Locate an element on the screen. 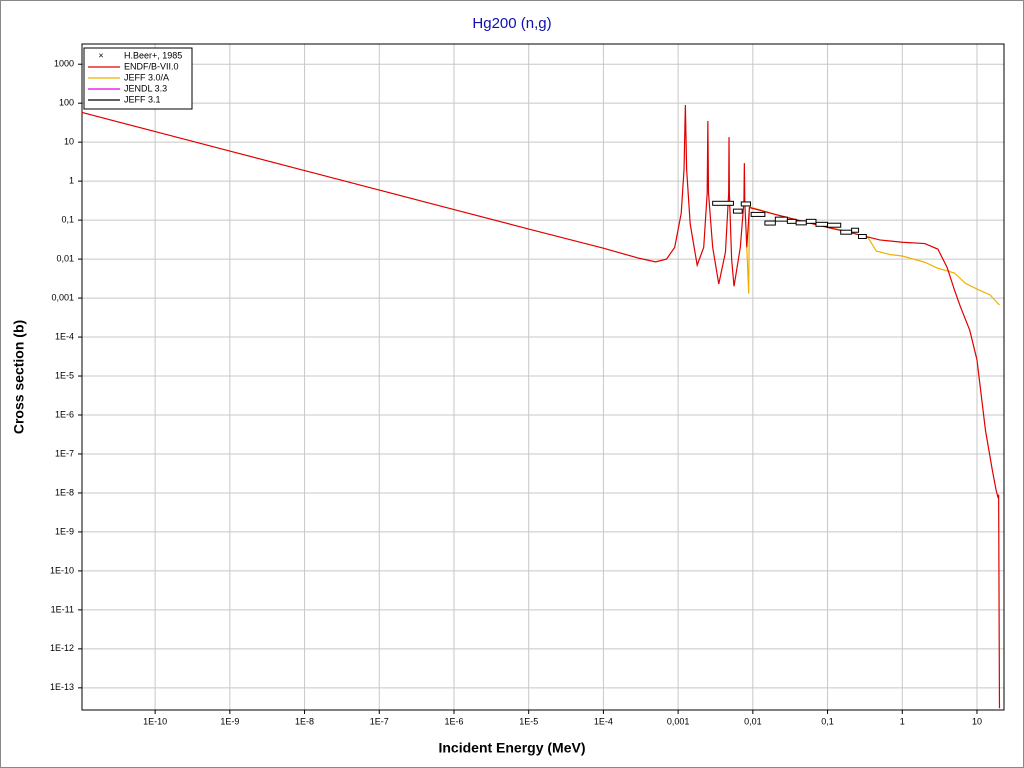  y-tick-label: 1E-11 is located at coordinates (62, 609).